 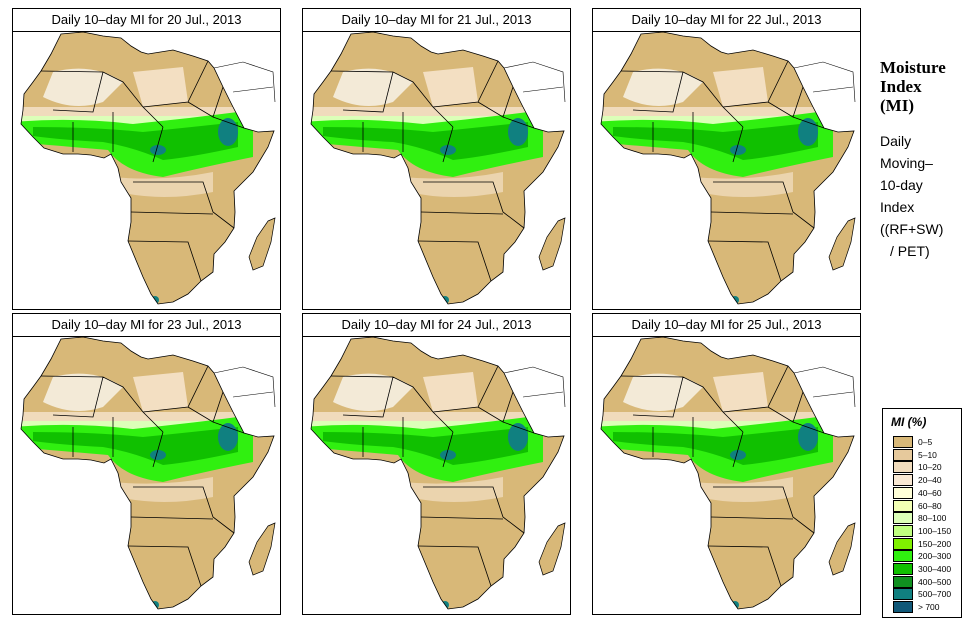 I want to click on legend-item: 150–200, so click(x=926, y=544).